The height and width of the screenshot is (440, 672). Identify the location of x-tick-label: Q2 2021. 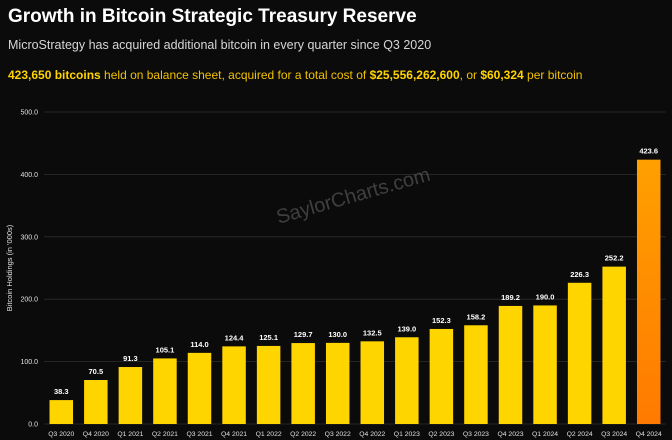
(165, 434).